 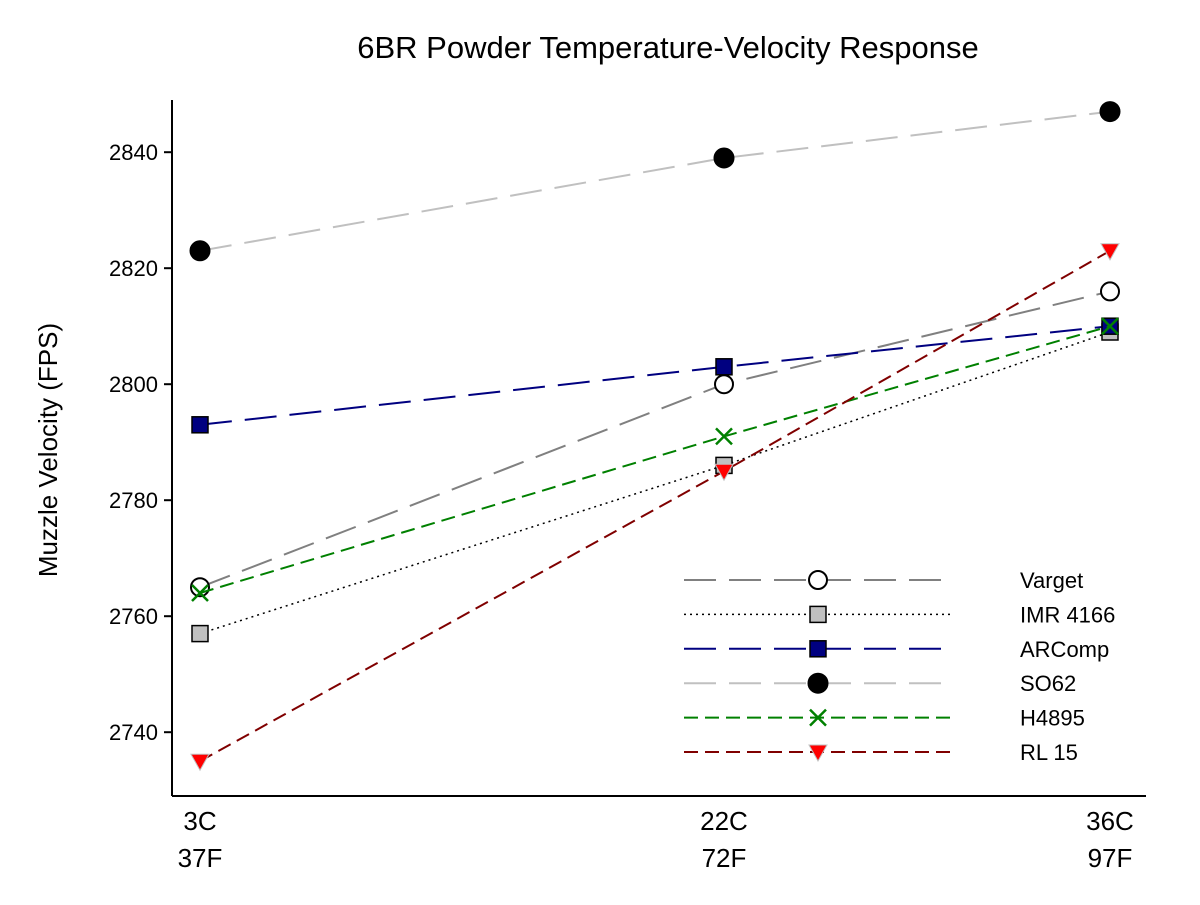 I want to click on series-arcomp, so click(x=655, y=375).